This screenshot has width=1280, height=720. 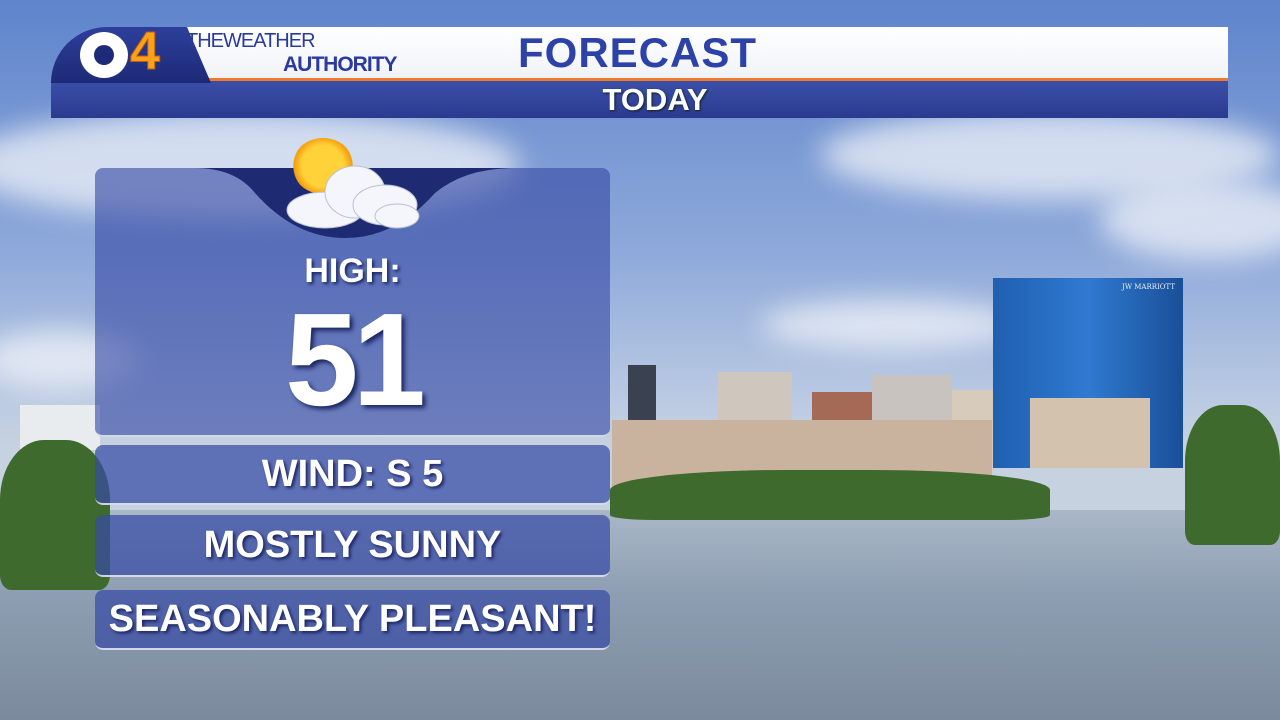 I want to click on condition-bar: MOSTLY SUNNY, so click(x=352, y=546).